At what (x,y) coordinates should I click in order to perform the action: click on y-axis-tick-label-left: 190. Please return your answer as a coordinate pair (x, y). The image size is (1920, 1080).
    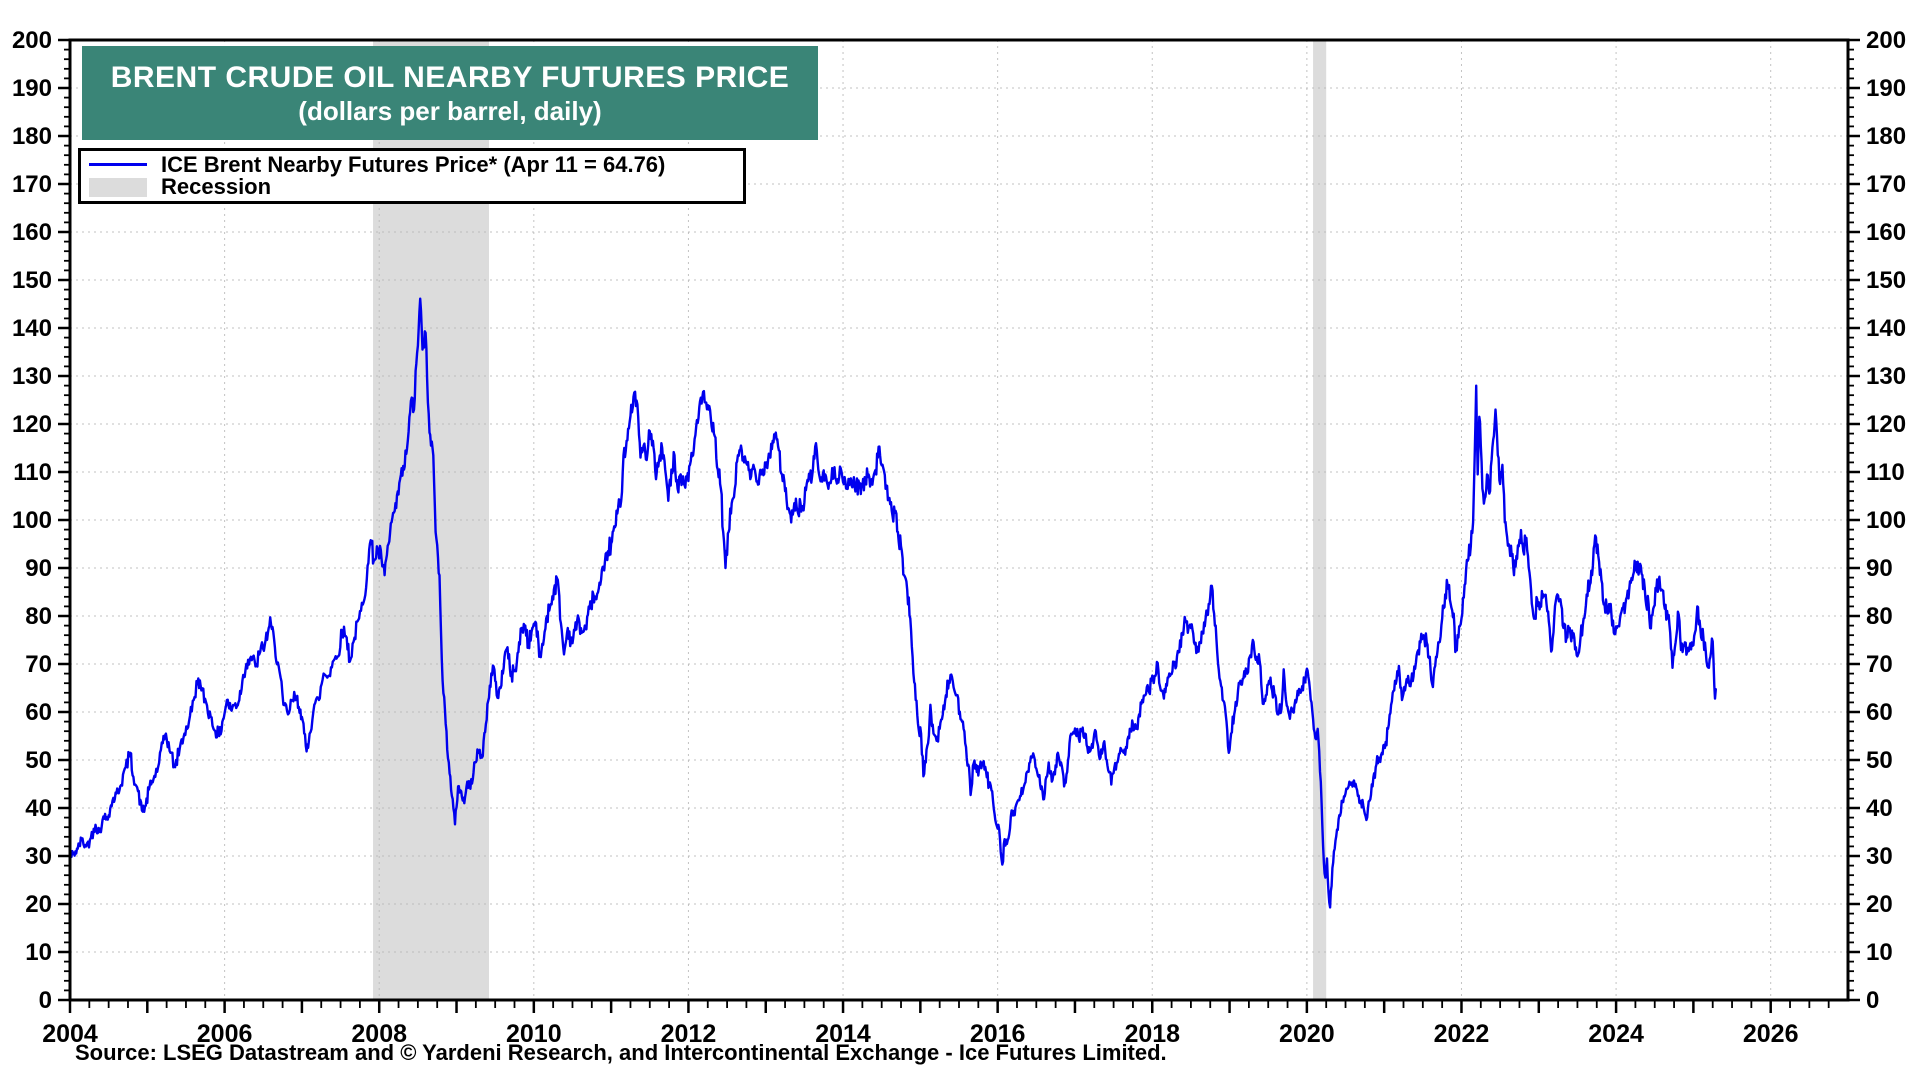
    Looking at the image, I should click on (32, 88).